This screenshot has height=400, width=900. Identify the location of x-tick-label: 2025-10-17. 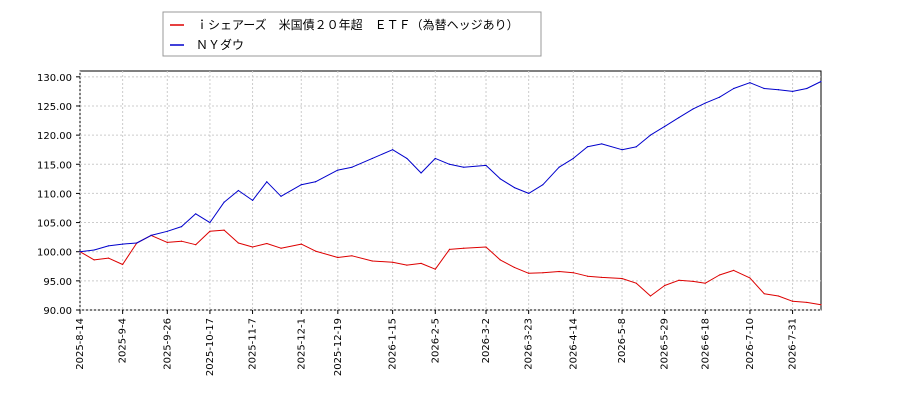
(210, 347).